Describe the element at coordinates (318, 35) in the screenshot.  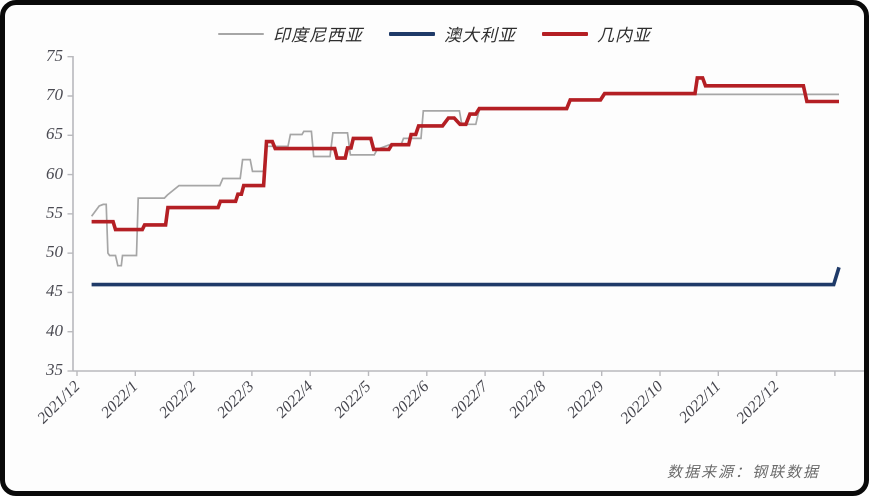
I see `legend-label: 印度尼西亚` at that location.